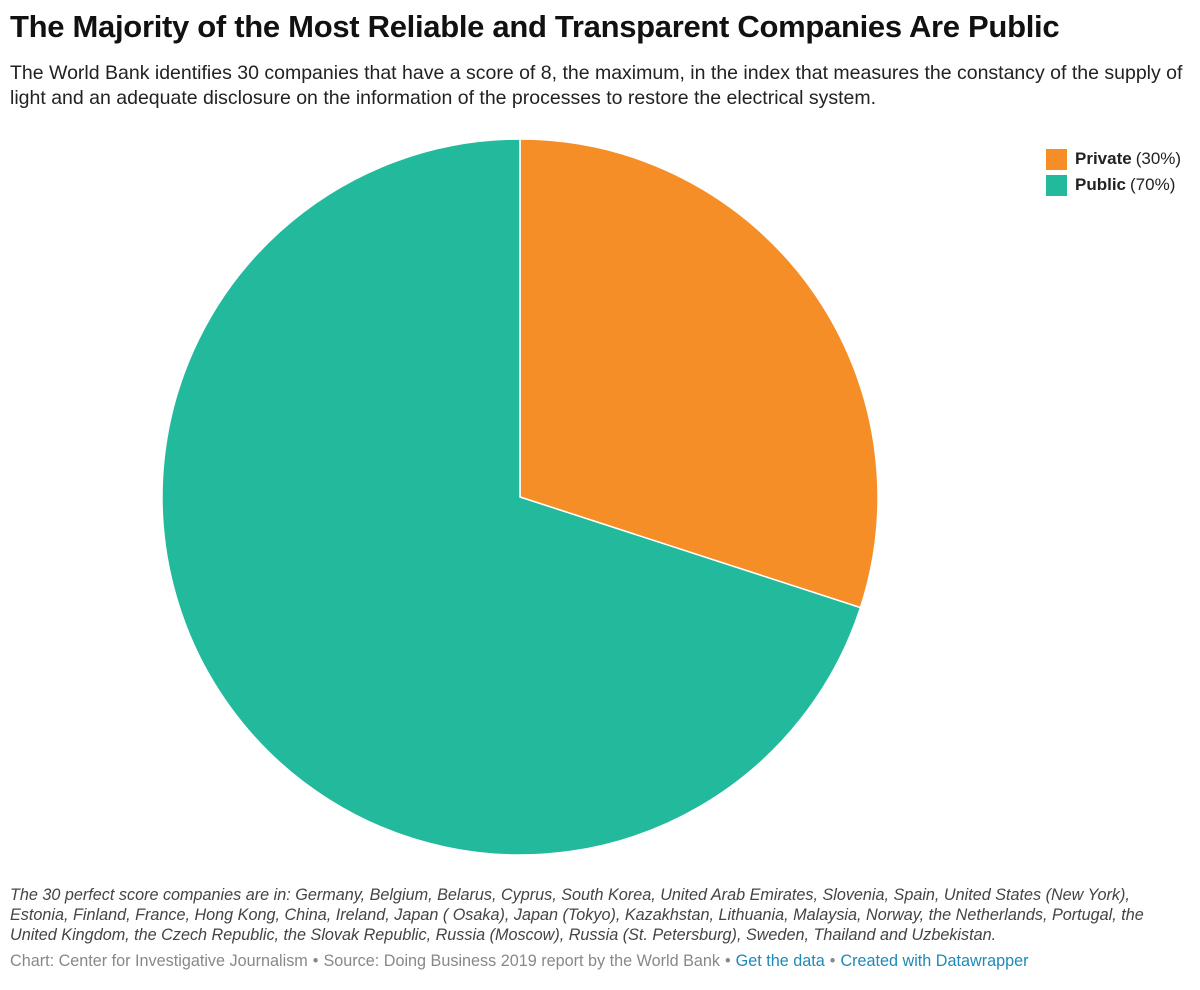 The height and width of the screenshot is (990, 1200). Describe the element at coordinates (780, 961) in the screenshot. I see `get-the-data-link: Get the data` at that location.